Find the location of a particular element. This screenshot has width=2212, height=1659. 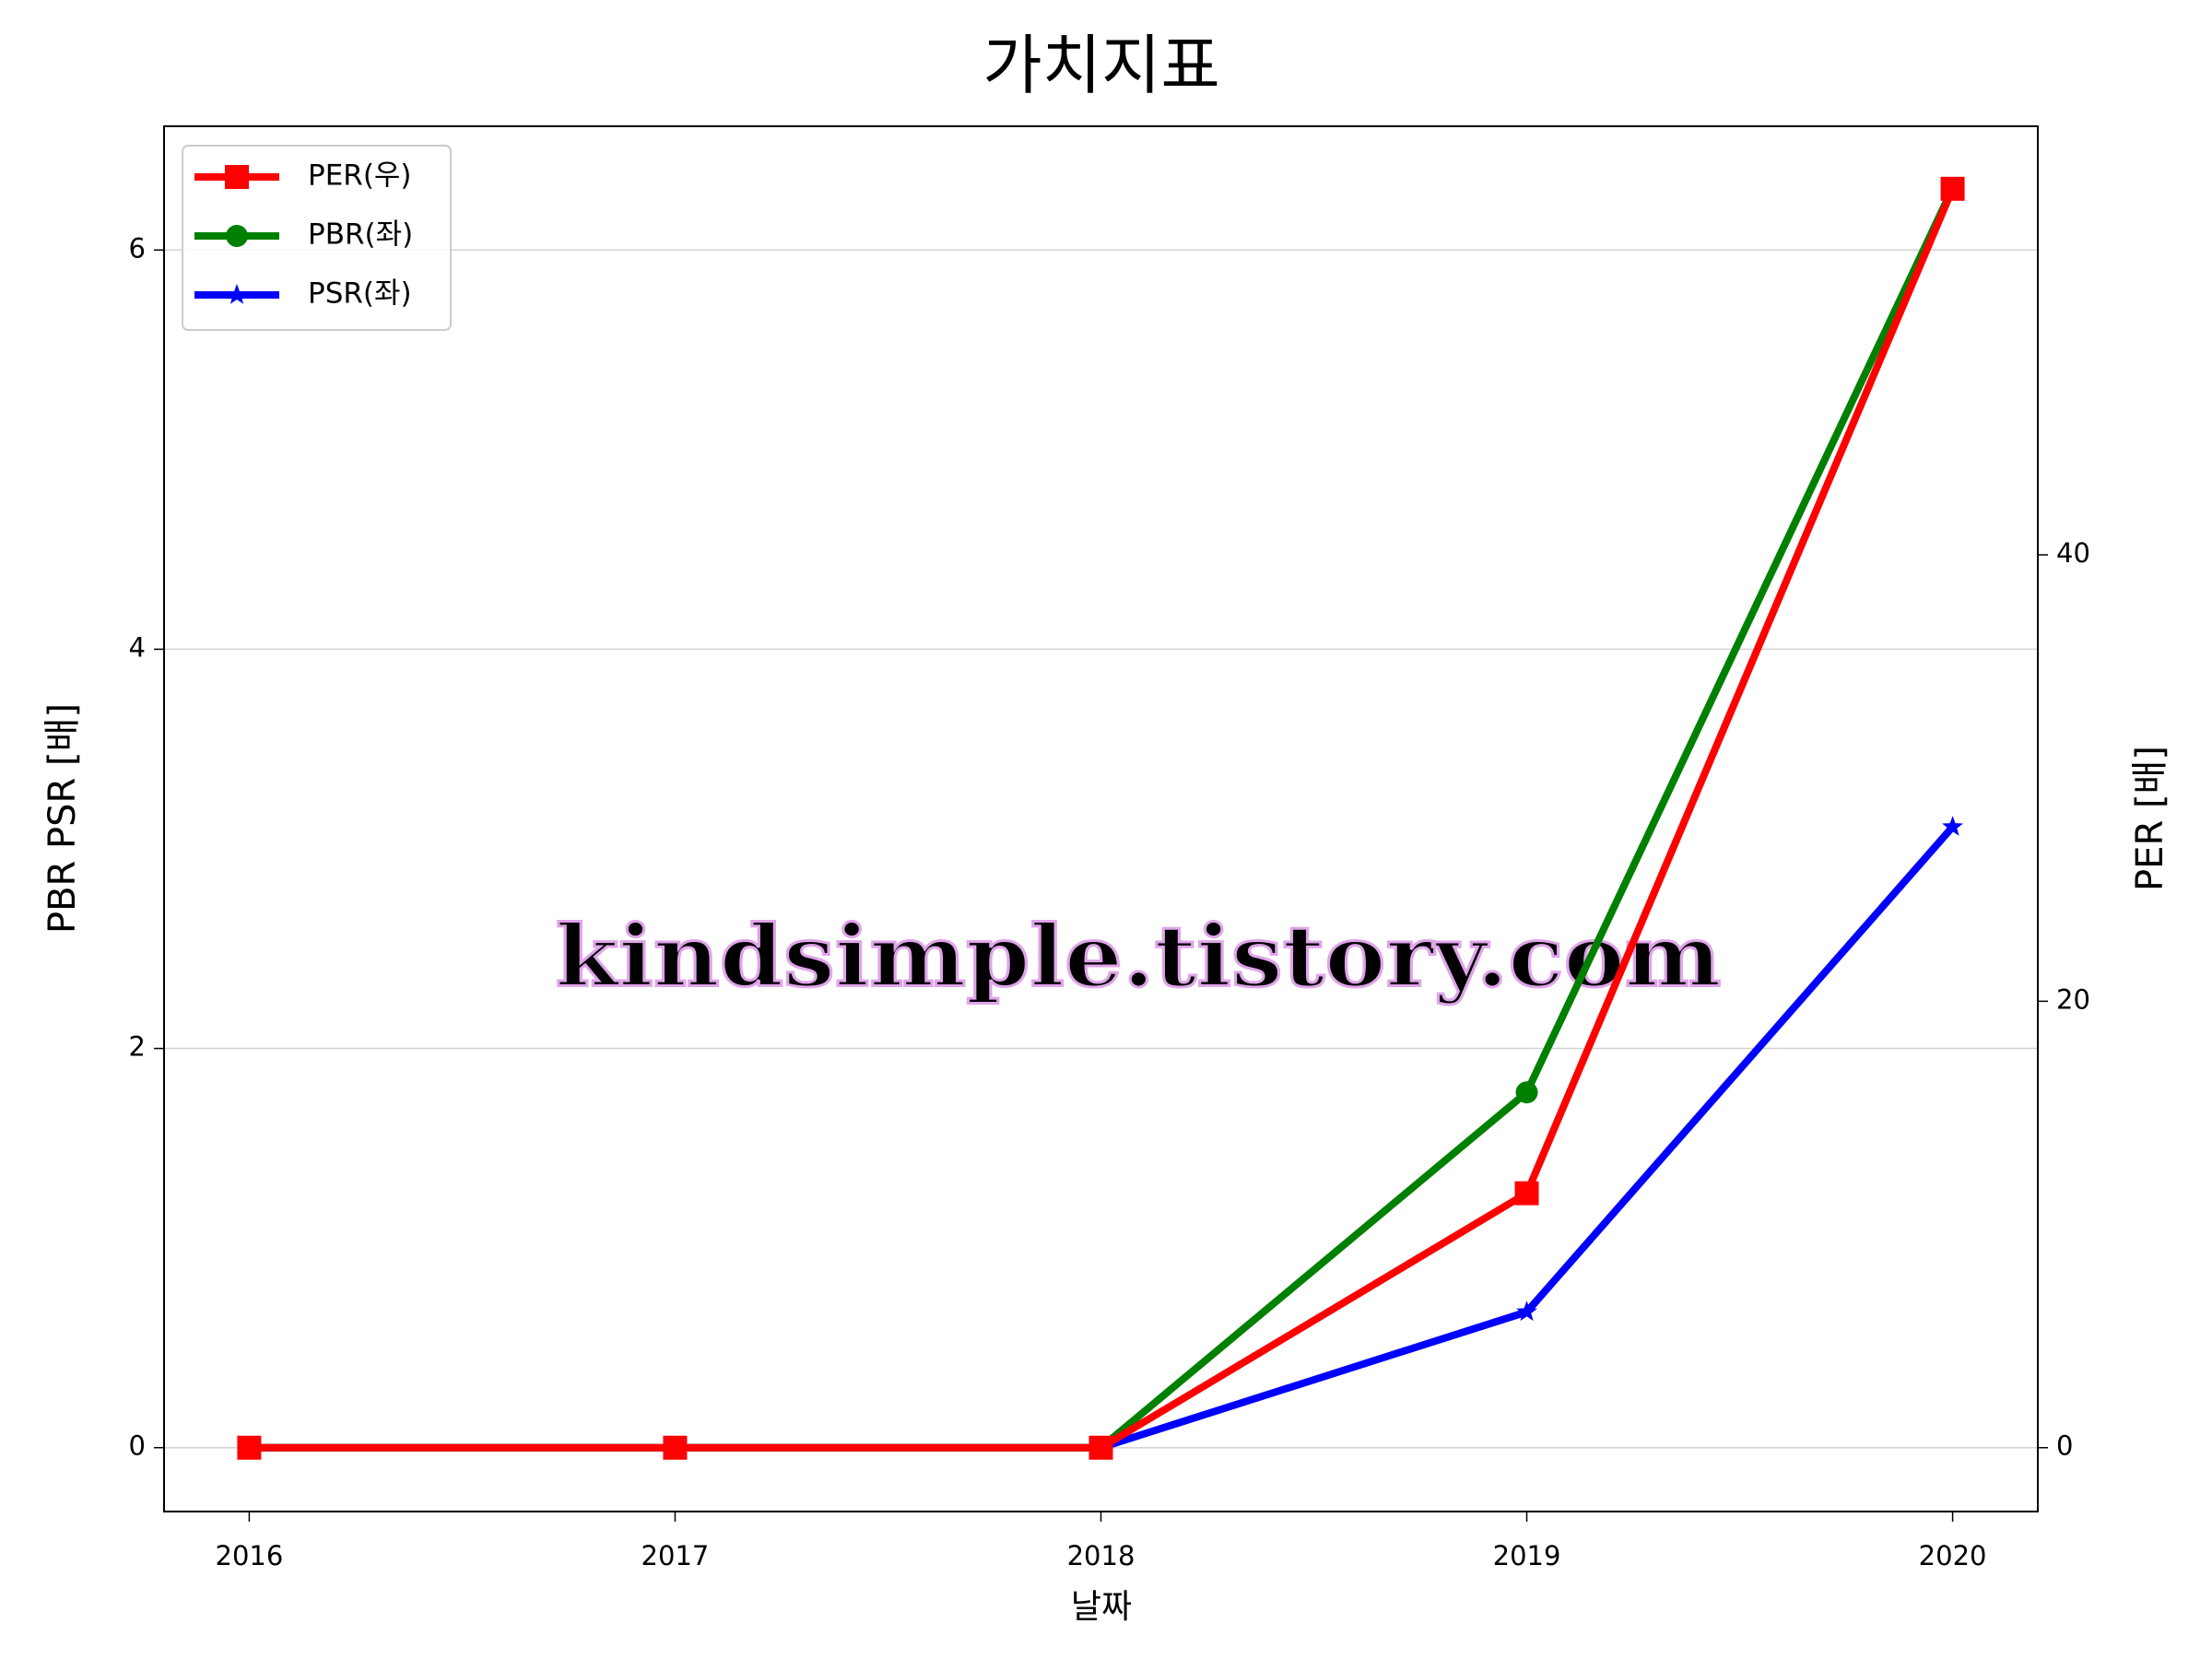

y2-tick-label: 40 is located at coordinates (2073, 553).